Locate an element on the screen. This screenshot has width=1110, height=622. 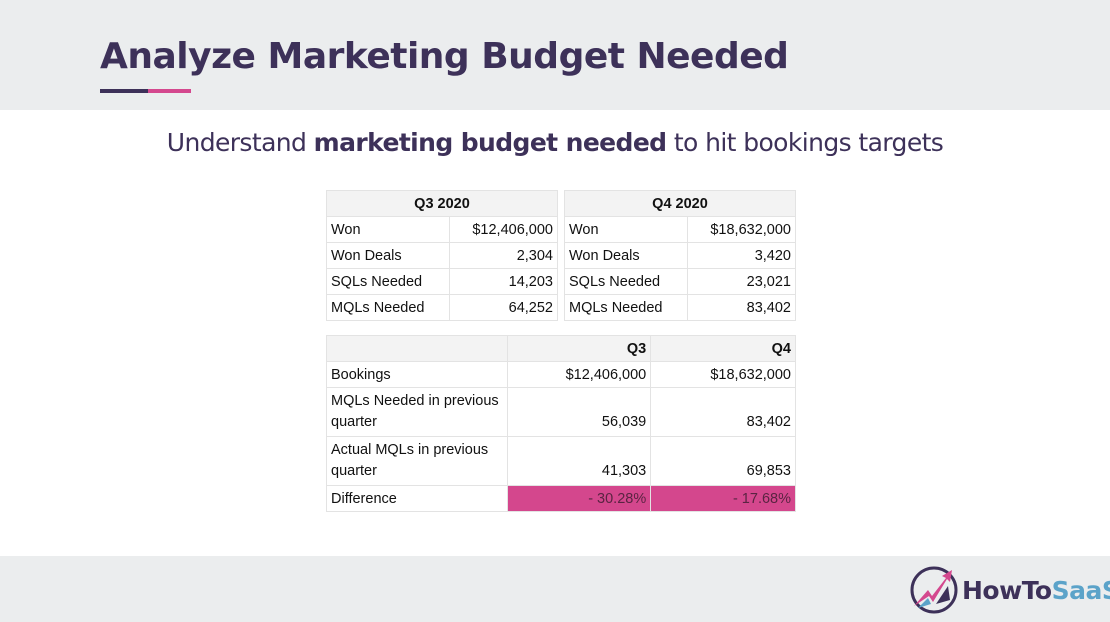
howtosaas-logo-icon is located at coordinates (934, 590).